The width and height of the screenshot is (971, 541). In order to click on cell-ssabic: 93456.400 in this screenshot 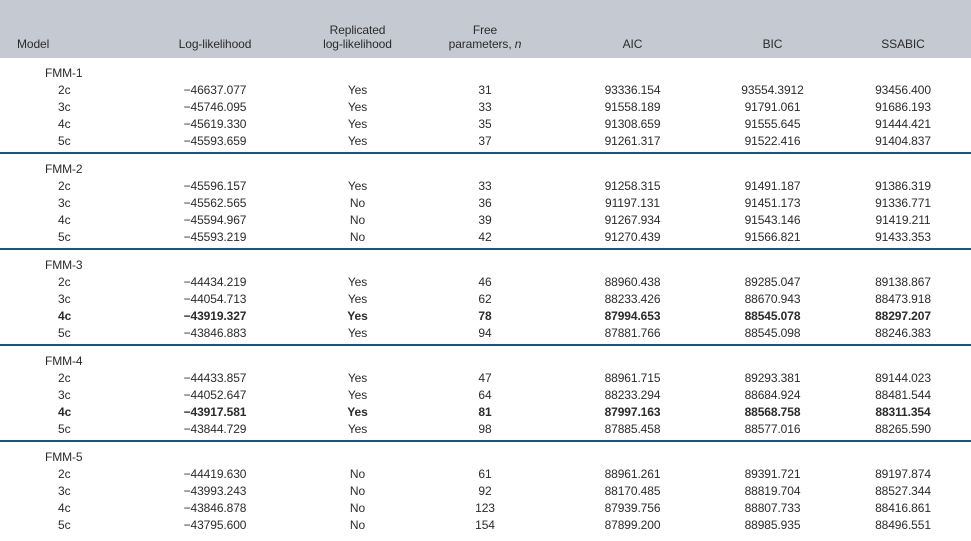, I will do `click(903, 90)`.